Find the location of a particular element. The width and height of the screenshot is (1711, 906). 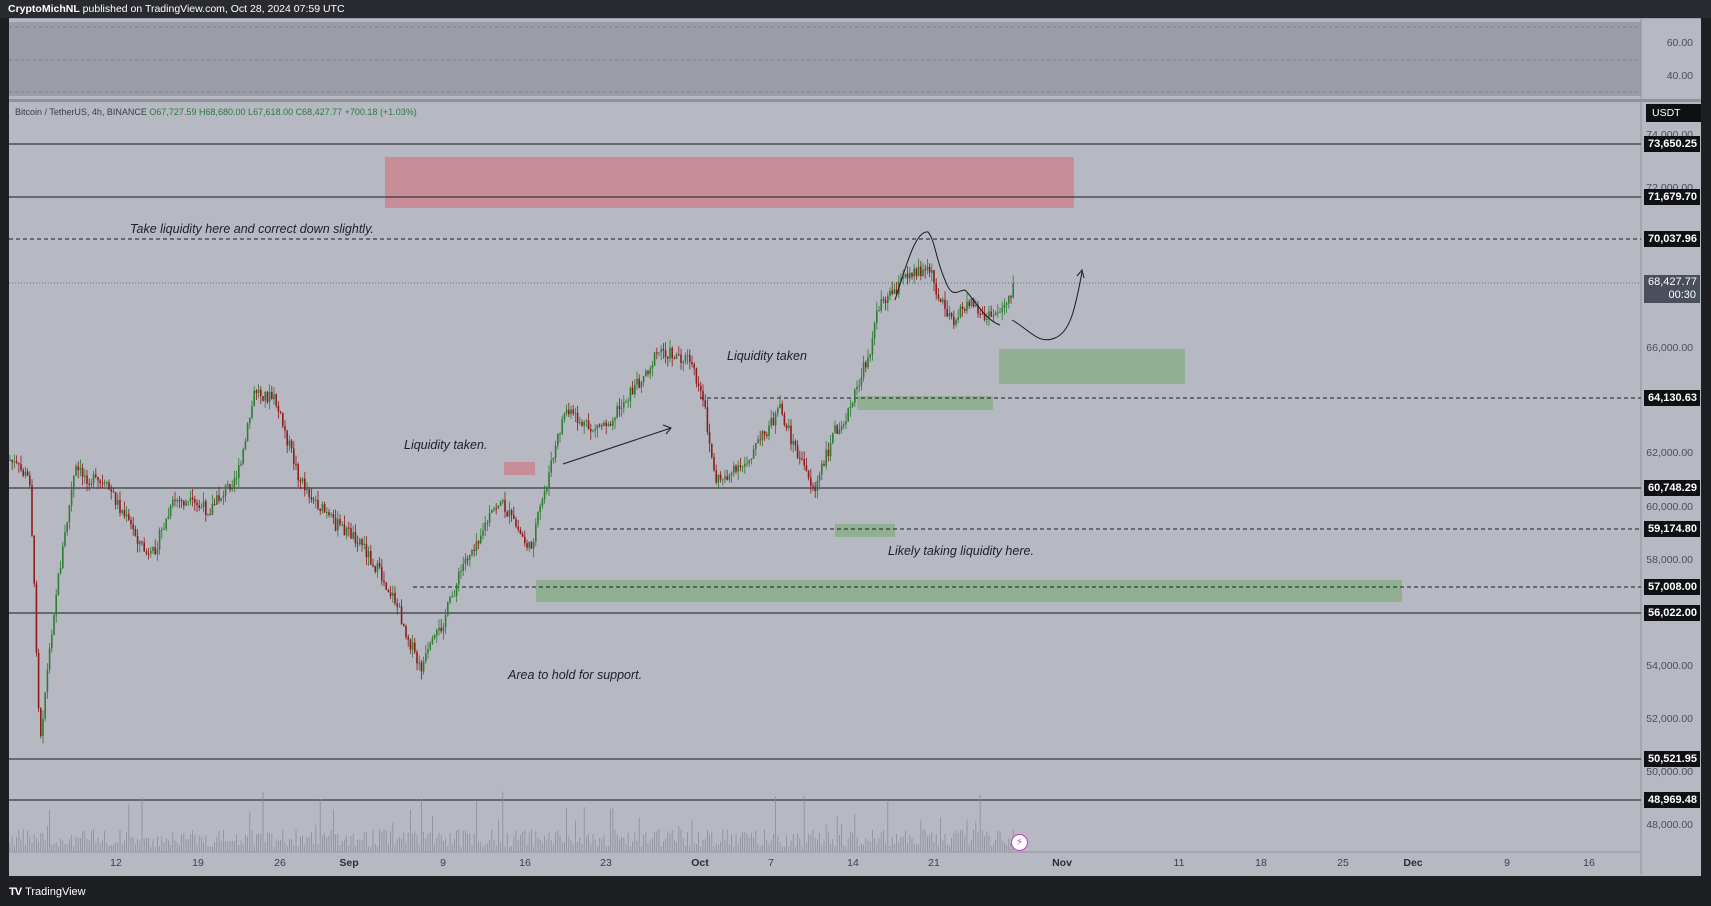

trend-arrow is located at coordinates (617, 446).